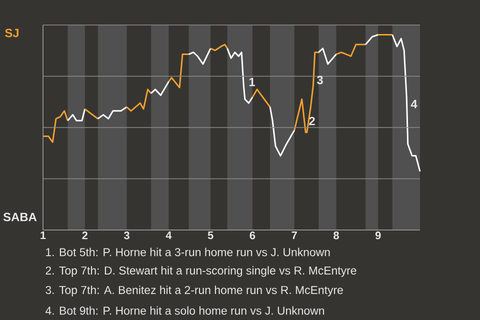  I want to click on x-tick-label: 1, so click(43, 236).